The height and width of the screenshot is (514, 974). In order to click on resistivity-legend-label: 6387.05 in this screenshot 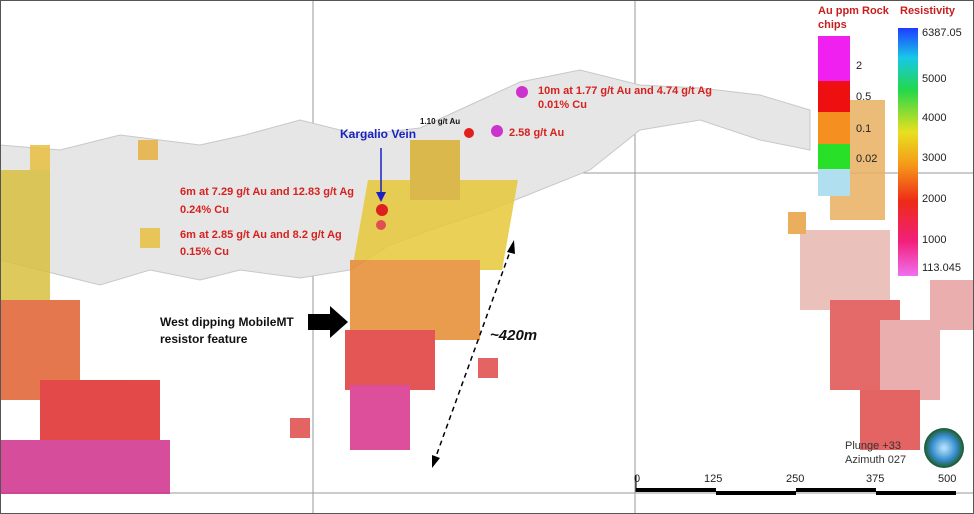, I will do `click(942, 33)`.